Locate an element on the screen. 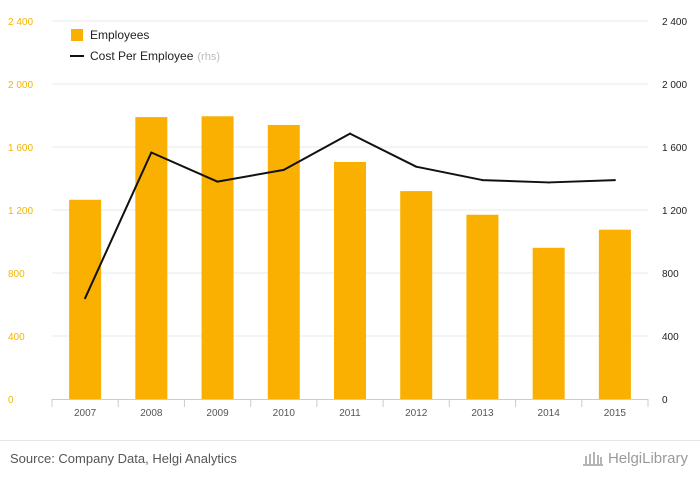 This screenshot has height=484, width=700. y-tick-left: 1 600 is located at coordinates (20, 148).